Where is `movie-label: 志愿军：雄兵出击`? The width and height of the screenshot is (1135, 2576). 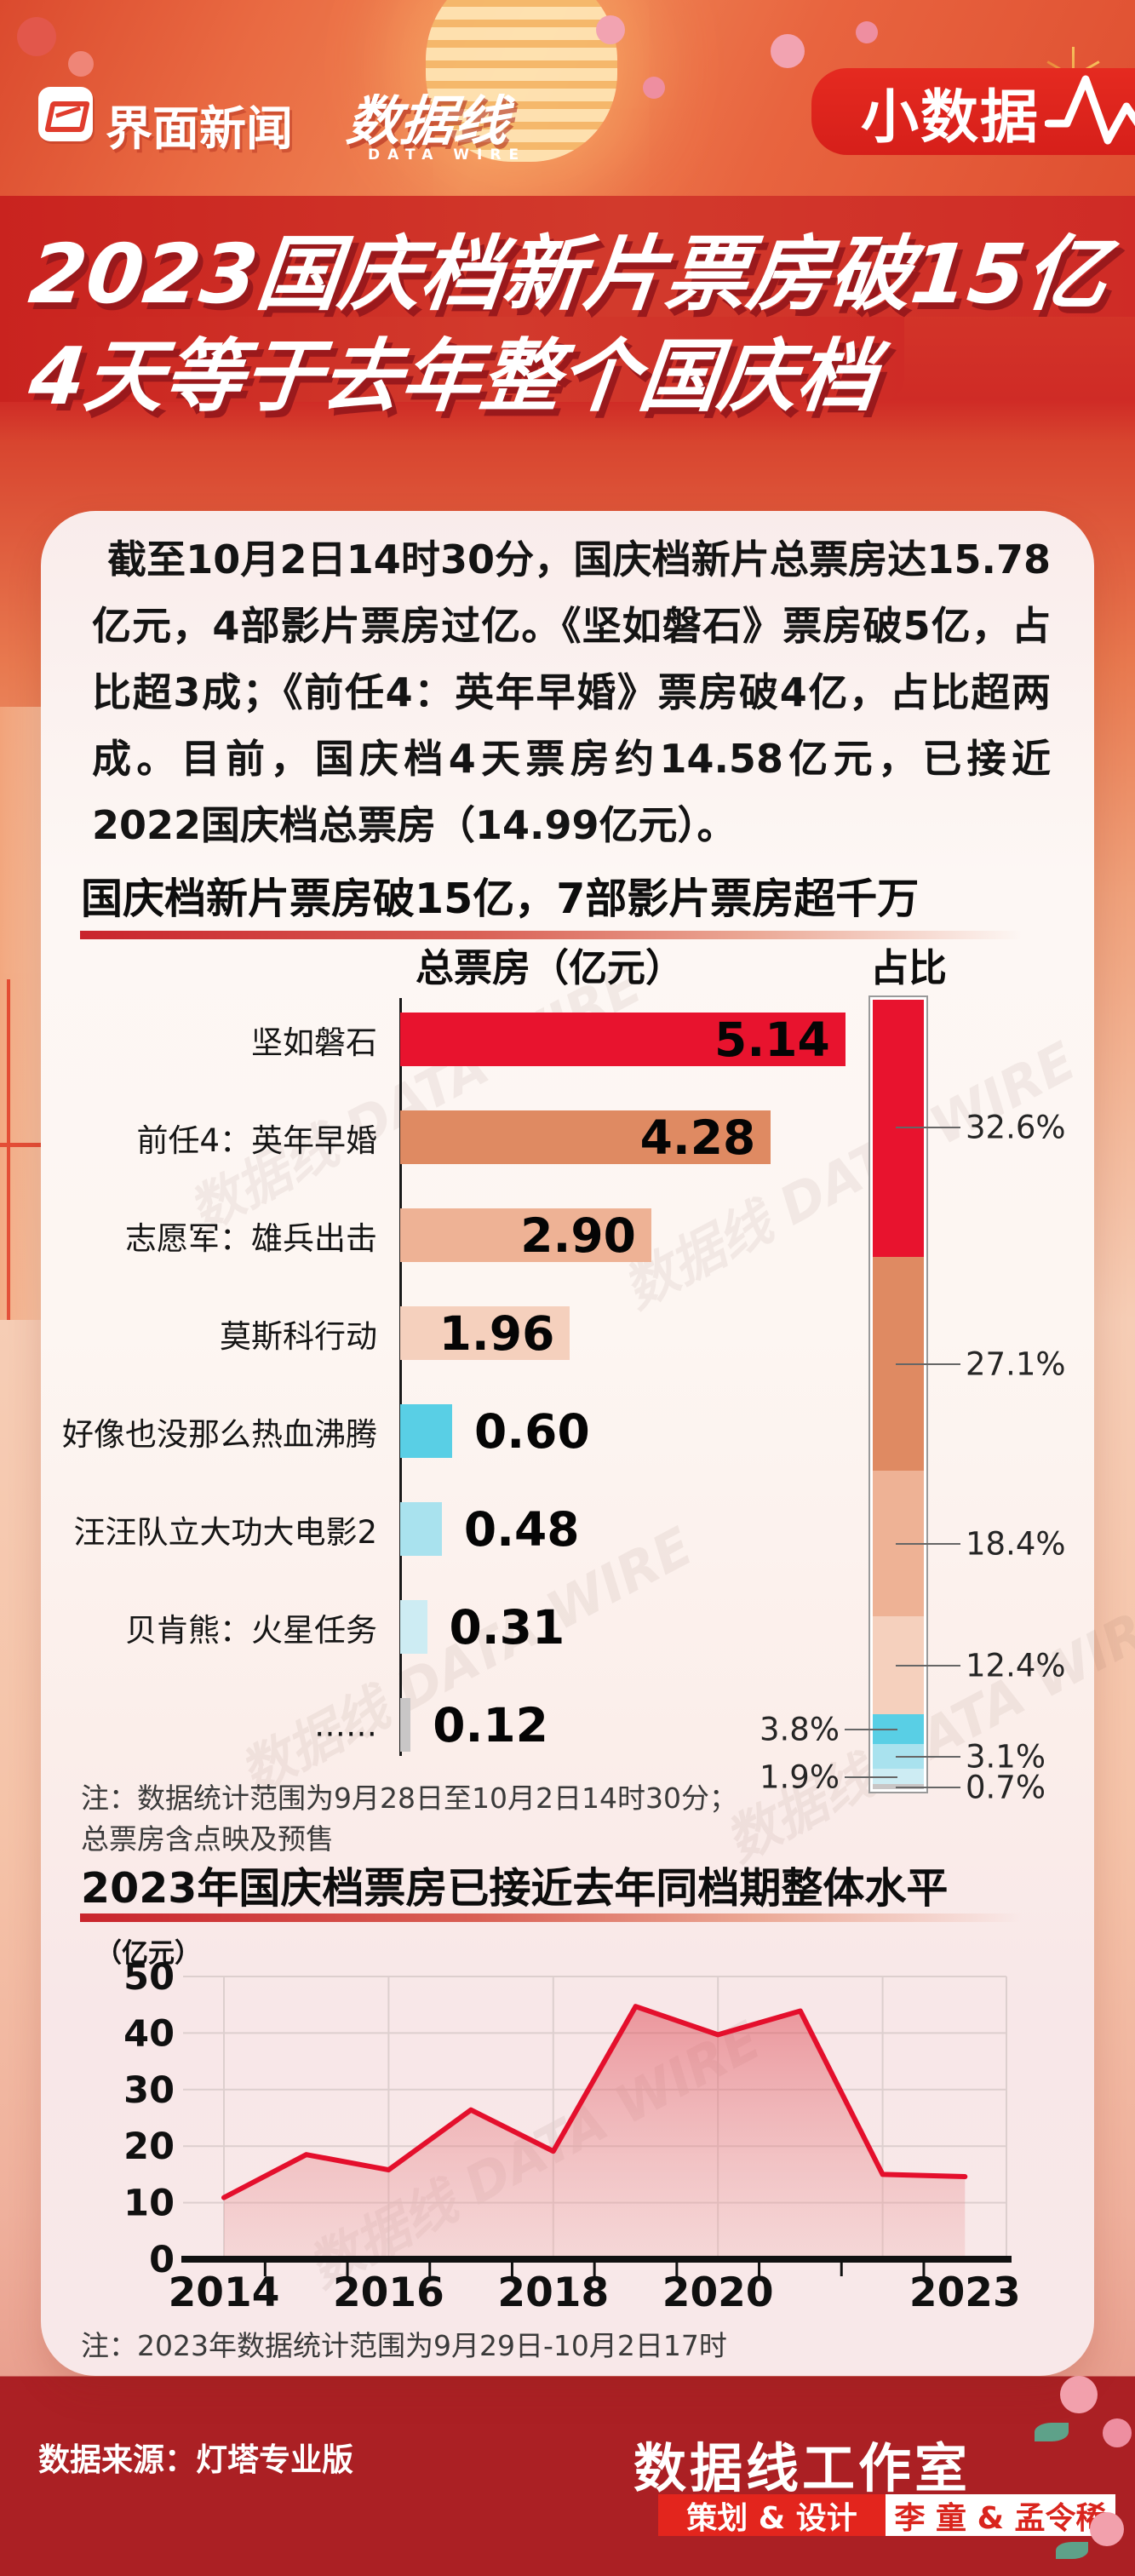 movie-label: 志愿军：雄兵出击 is located at coordinates (251, 1238).